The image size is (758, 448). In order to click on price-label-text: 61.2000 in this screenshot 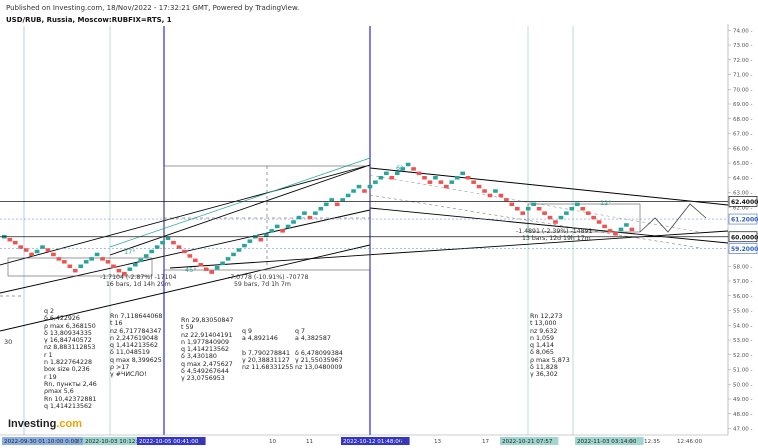, I will do `click(744, 220)`.